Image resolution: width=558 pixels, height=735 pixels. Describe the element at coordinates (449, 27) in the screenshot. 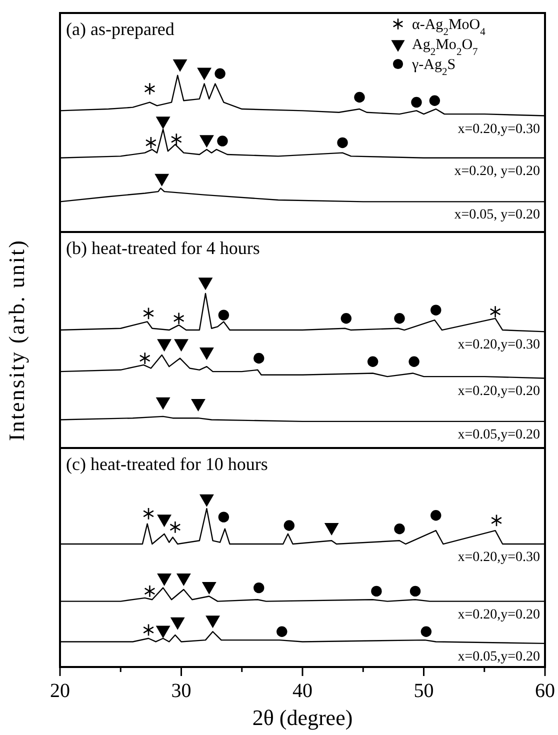

I see `legend-label: α-Ag$_{2}$MoO$_{4}$` at that location.